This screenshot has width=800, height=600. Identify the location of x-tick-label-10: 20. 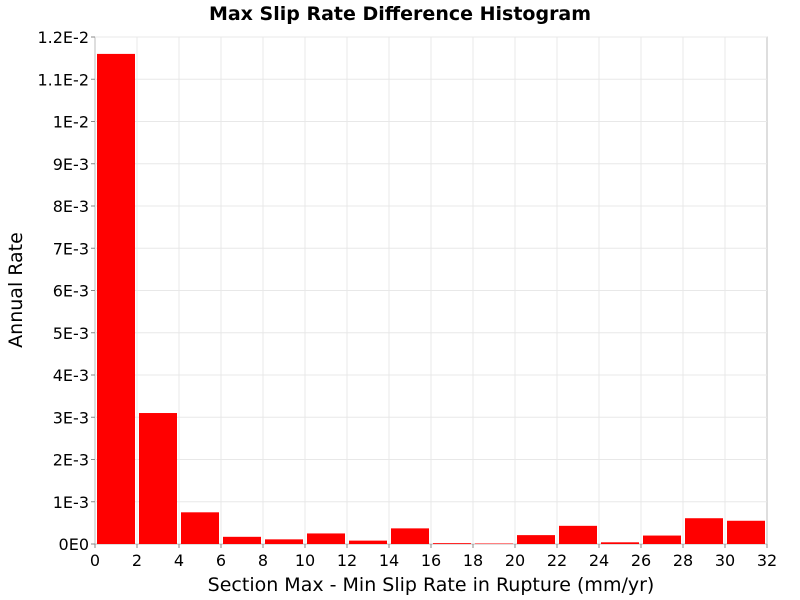
(515, 560).